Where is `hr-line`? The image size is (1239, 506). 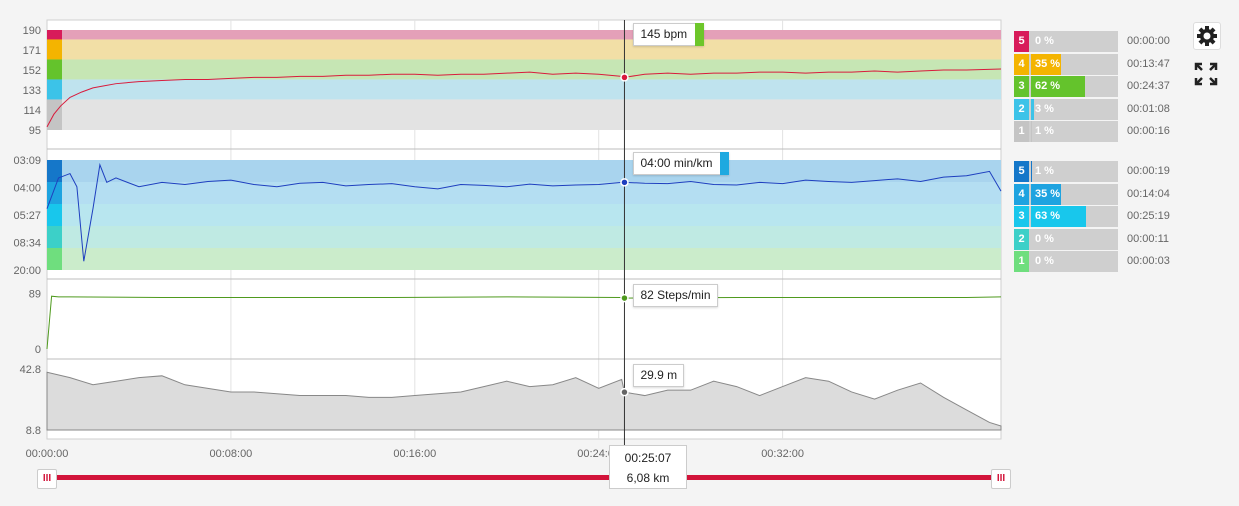
hr-line is located at coordinates (524, 98).